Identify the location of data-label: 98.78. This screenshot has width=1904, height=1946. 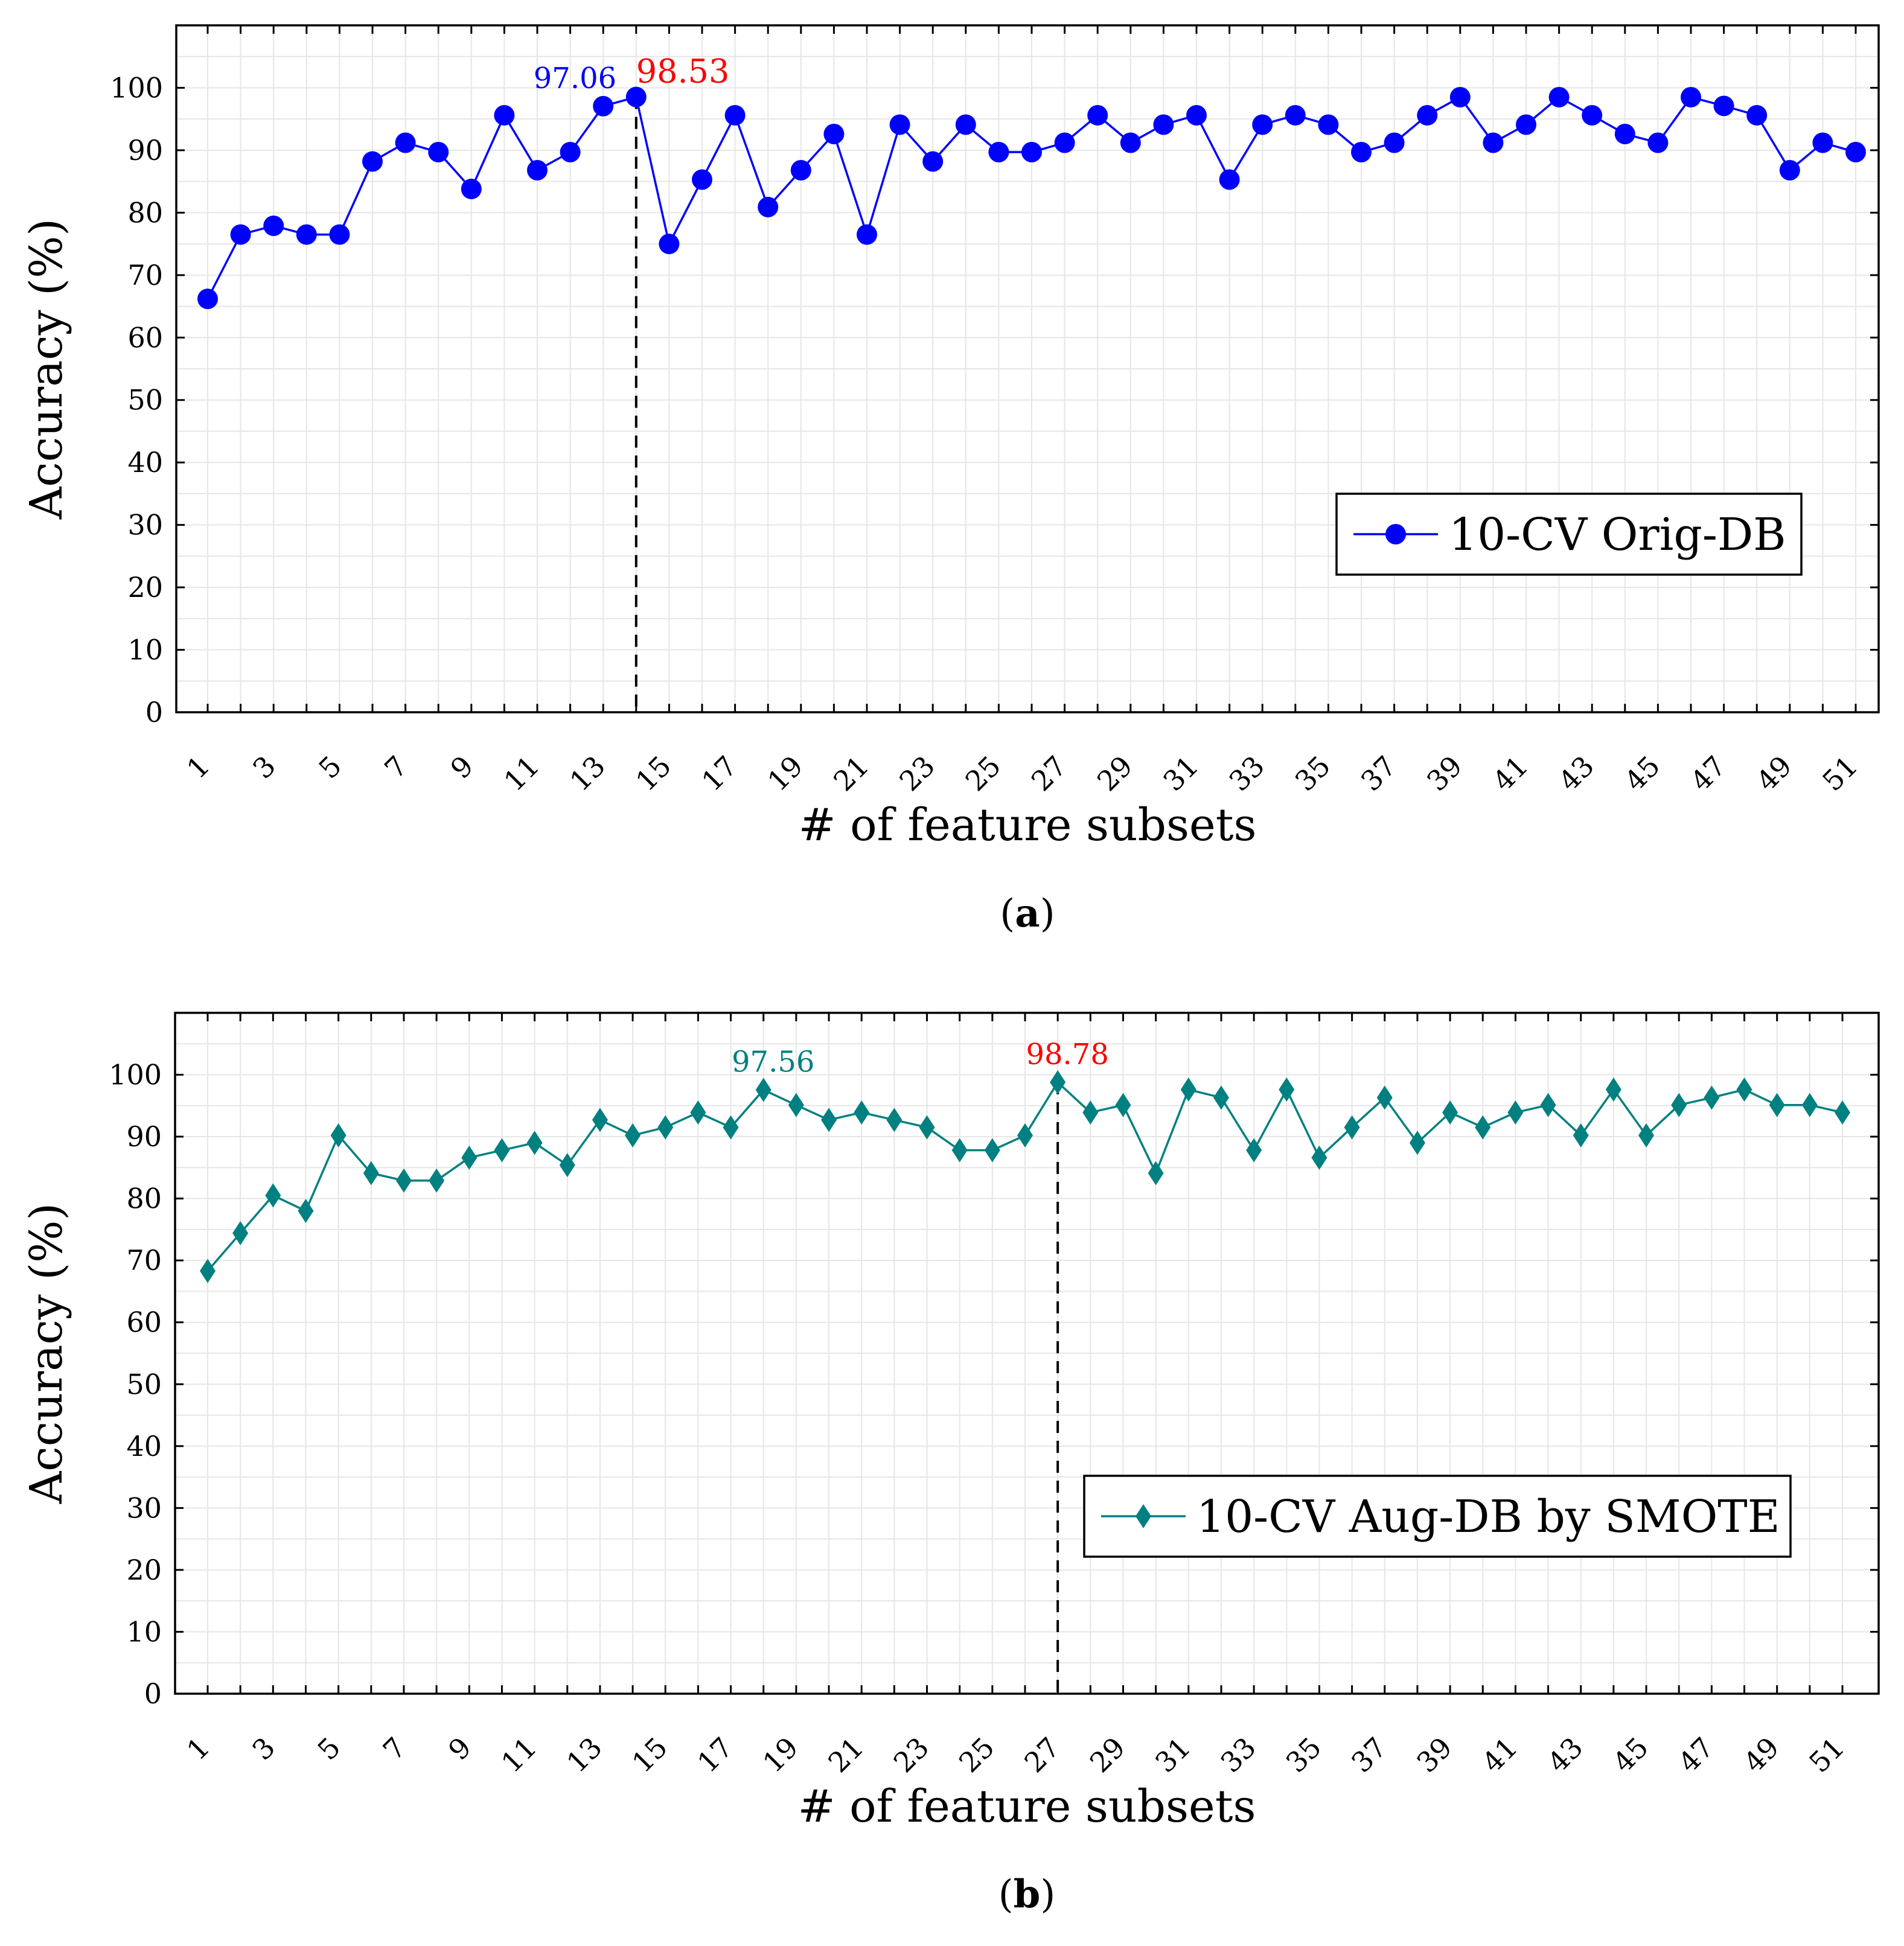
(1067, 1054).